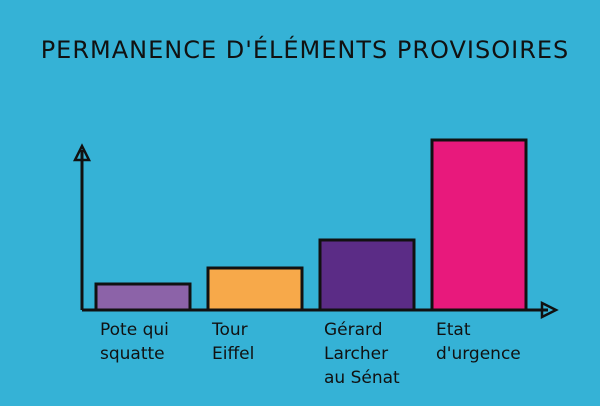  Describe the element at coordinates (549, 310) in the screenshot. I see `x-axis-arrow` at that location.